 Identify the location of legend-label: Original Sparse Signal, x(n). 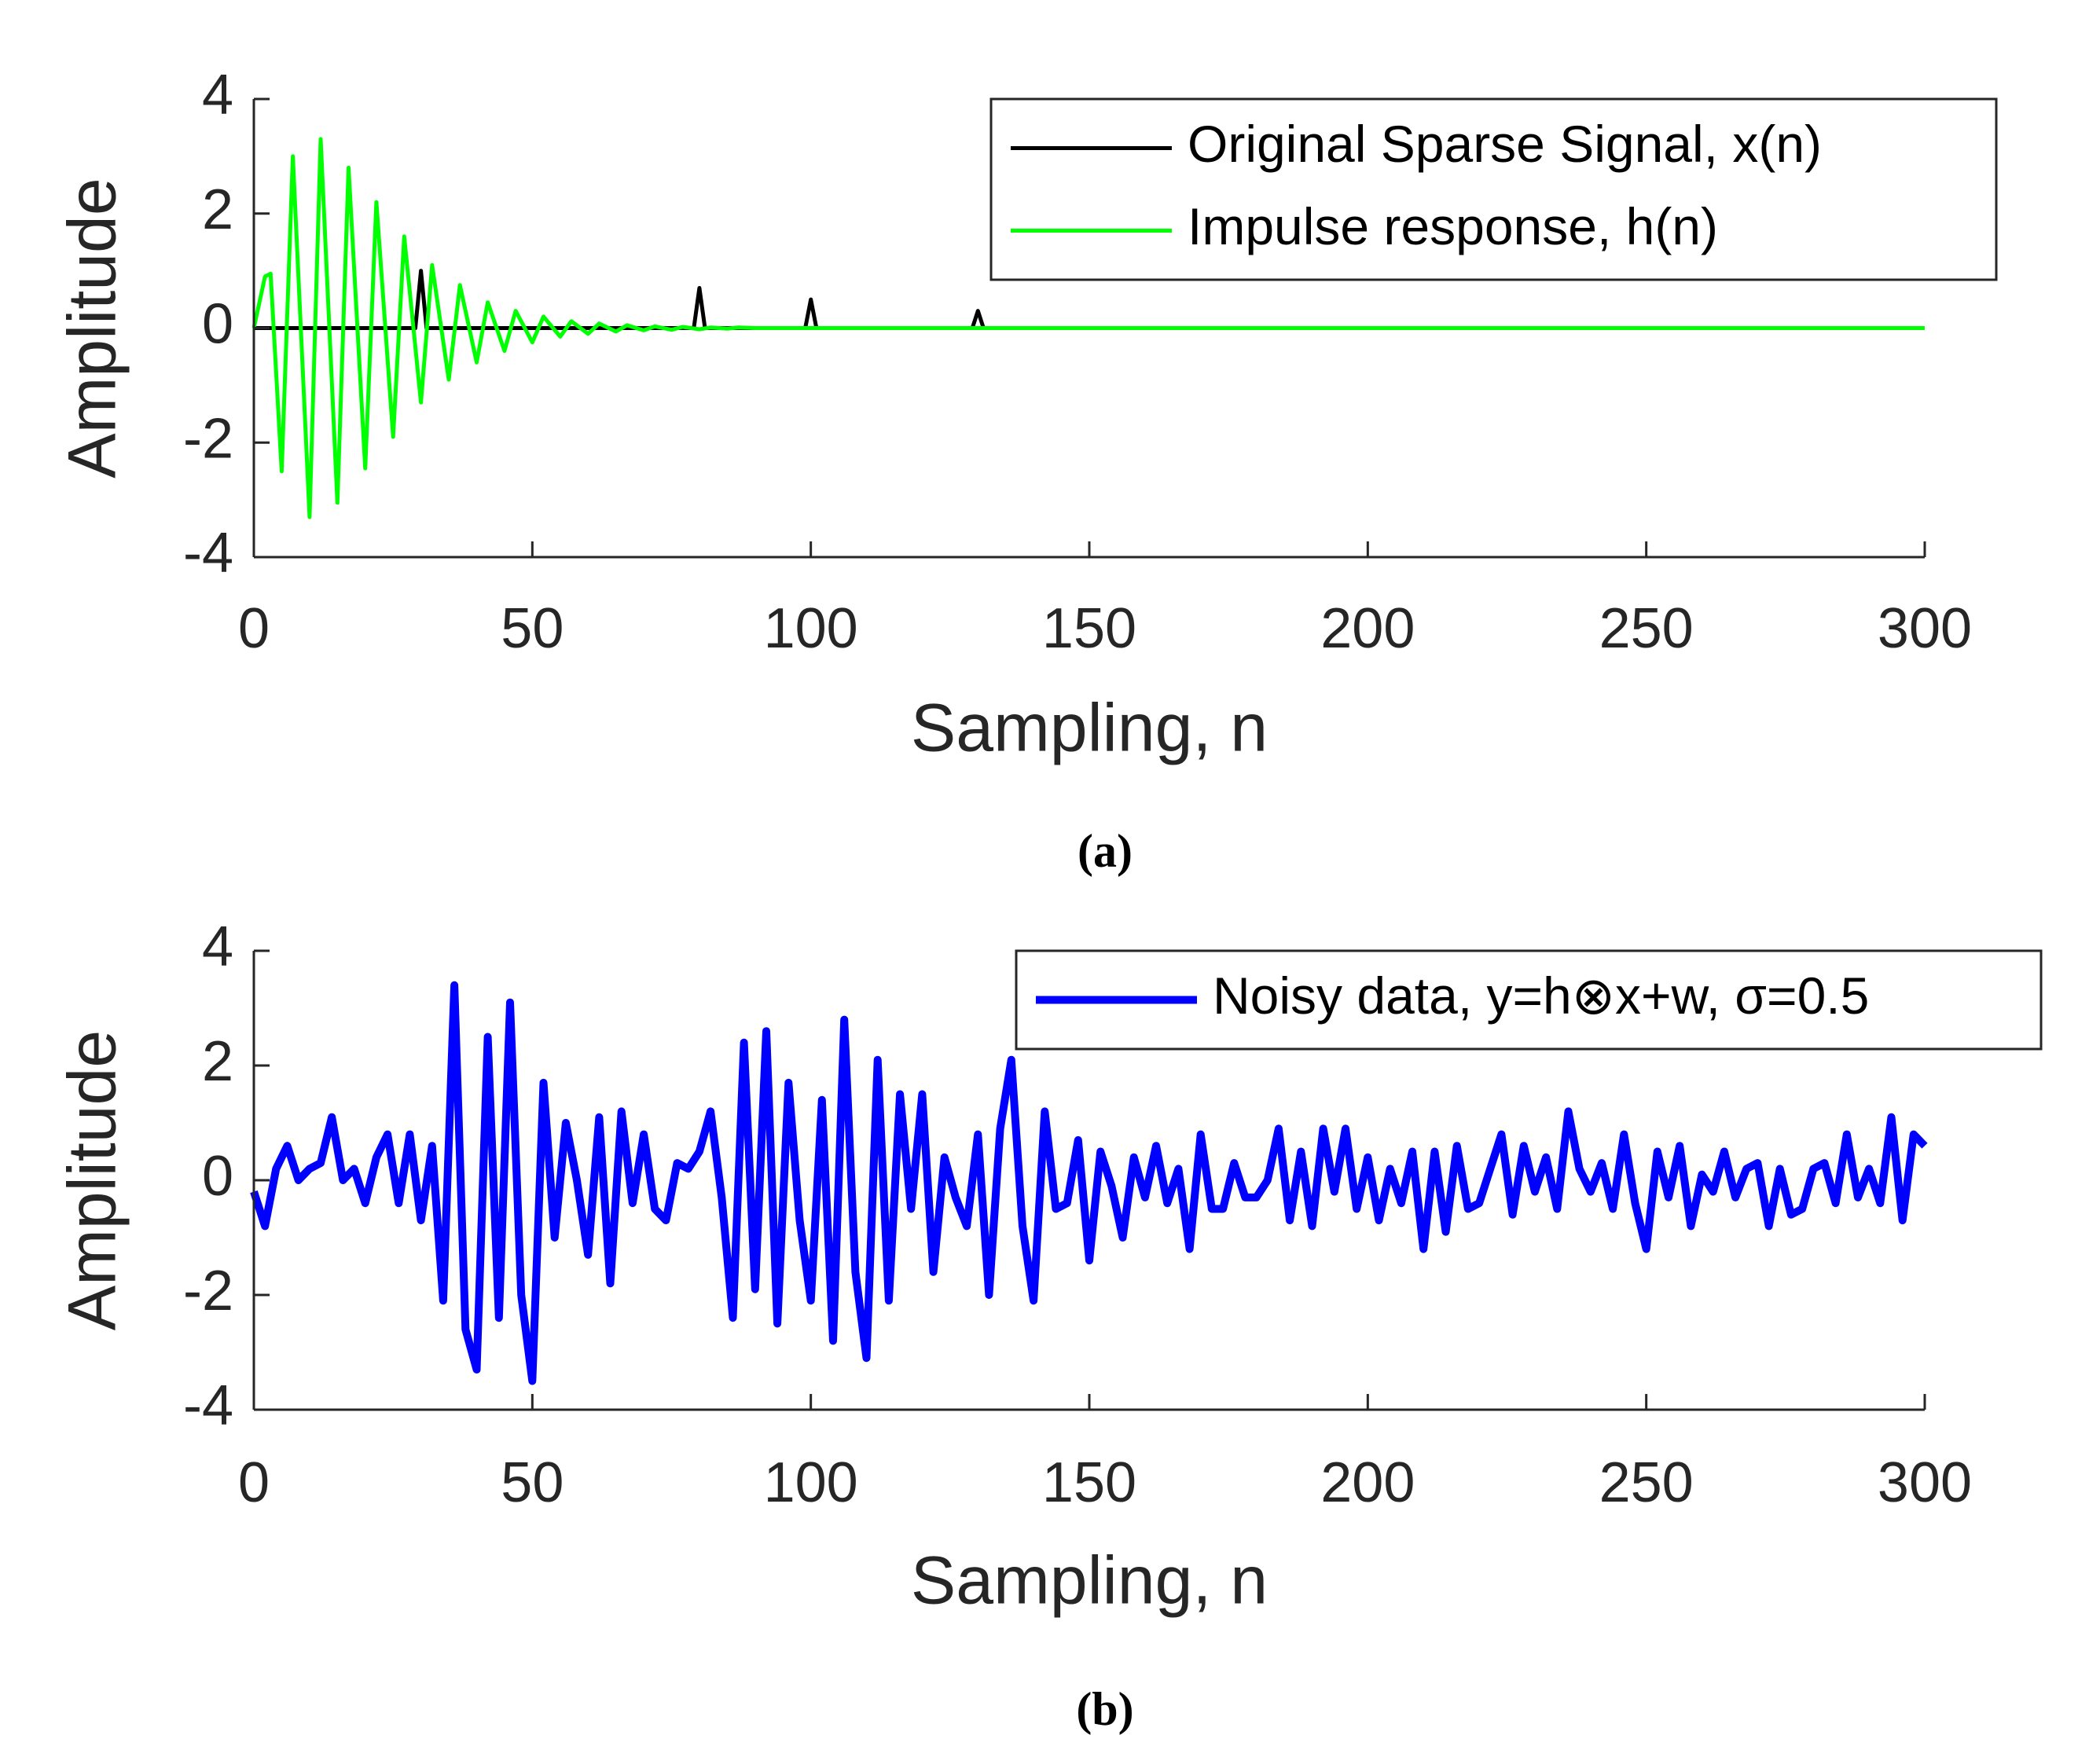
(1505, 144).